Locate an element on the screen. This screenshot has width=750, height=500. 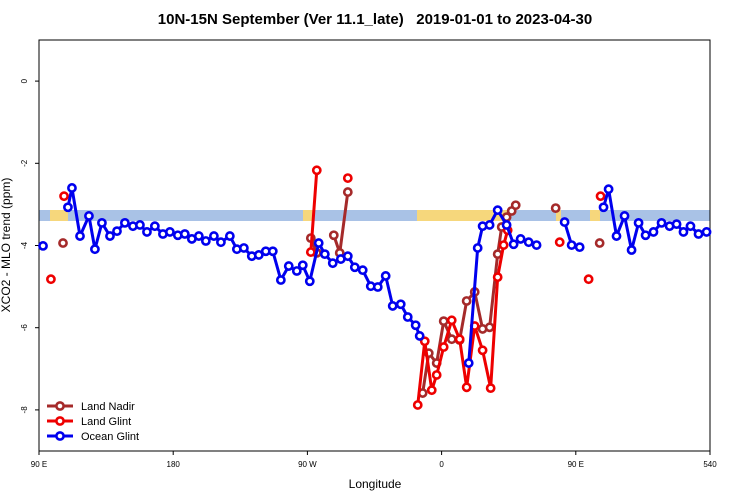
y-tick-label: -2 is located at coordinates (24, 163).